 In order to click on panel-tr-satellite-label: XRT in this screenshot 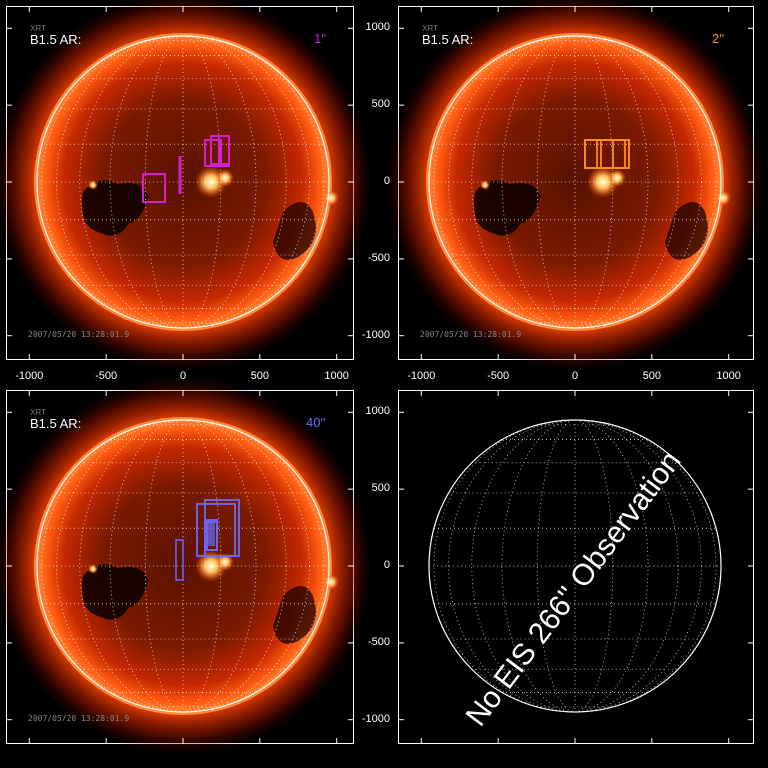, I will do `click(430, 28)`.